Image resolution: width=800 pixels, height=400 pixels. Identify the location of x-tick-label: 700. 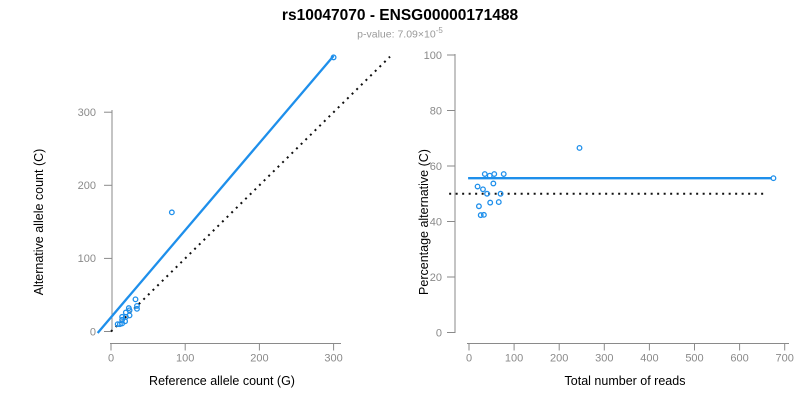
(785, 359).